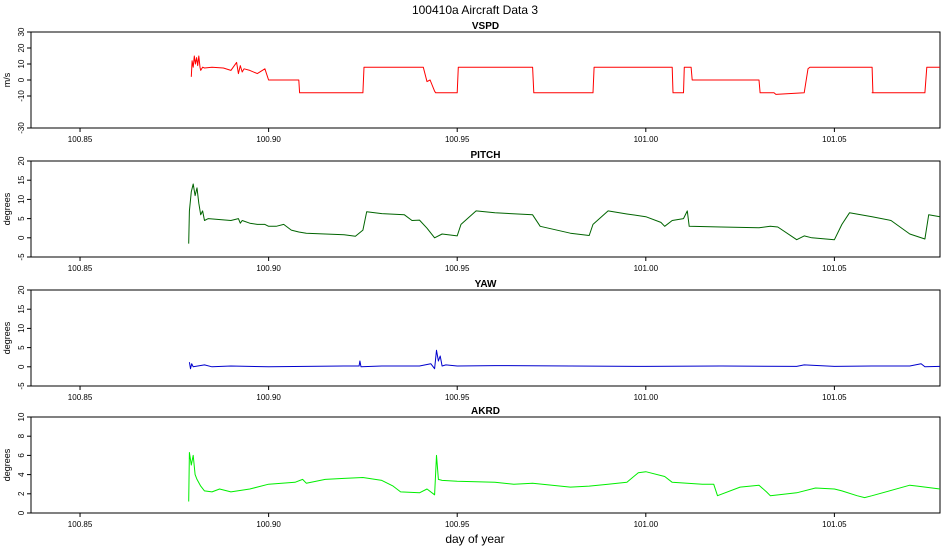 The height and width of the screenshot is (550, 950). Describe the element at coordinates (565, 75) in the screenshot. I see `series-line-vspd` at that location.